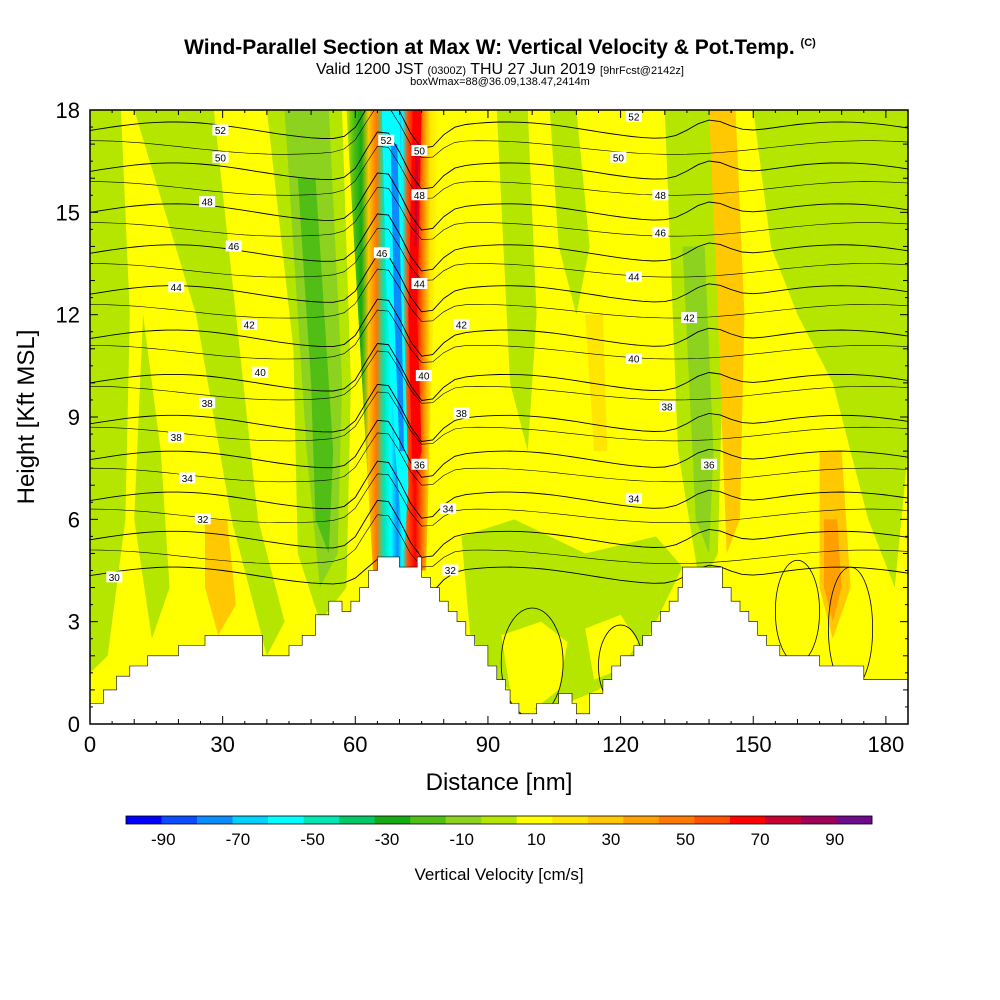 The width and height of the screenshot is (1000, 1000). I want to click on colorbar-tick-label: -90, so click(163, 839).